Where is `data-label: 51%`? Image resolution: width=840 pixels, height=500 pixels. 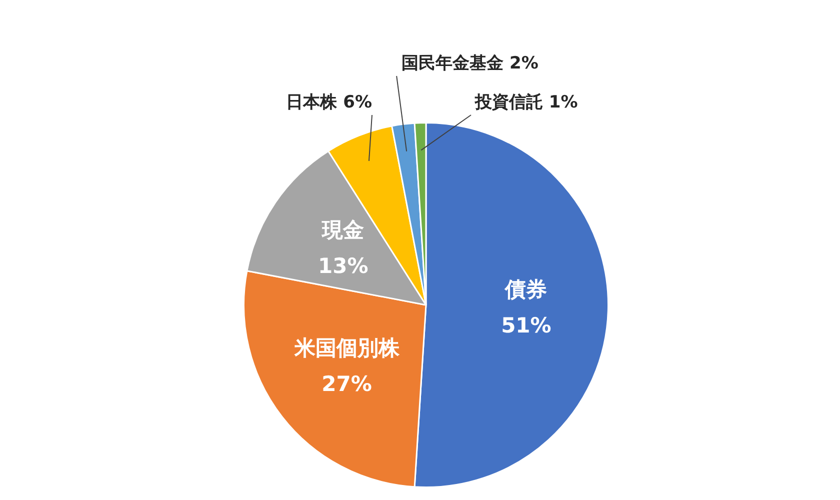
data-label: 51% is located at coordinates (526, 326).